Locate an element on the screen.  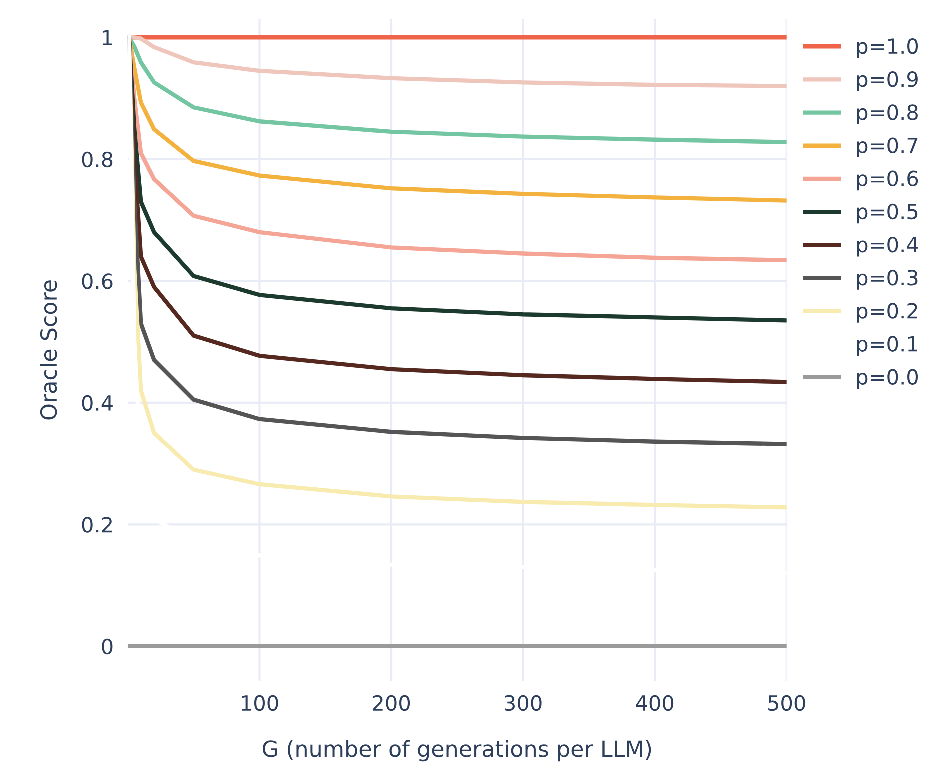
y-tick-label: 0.6 is located at coordinates (97, 282).